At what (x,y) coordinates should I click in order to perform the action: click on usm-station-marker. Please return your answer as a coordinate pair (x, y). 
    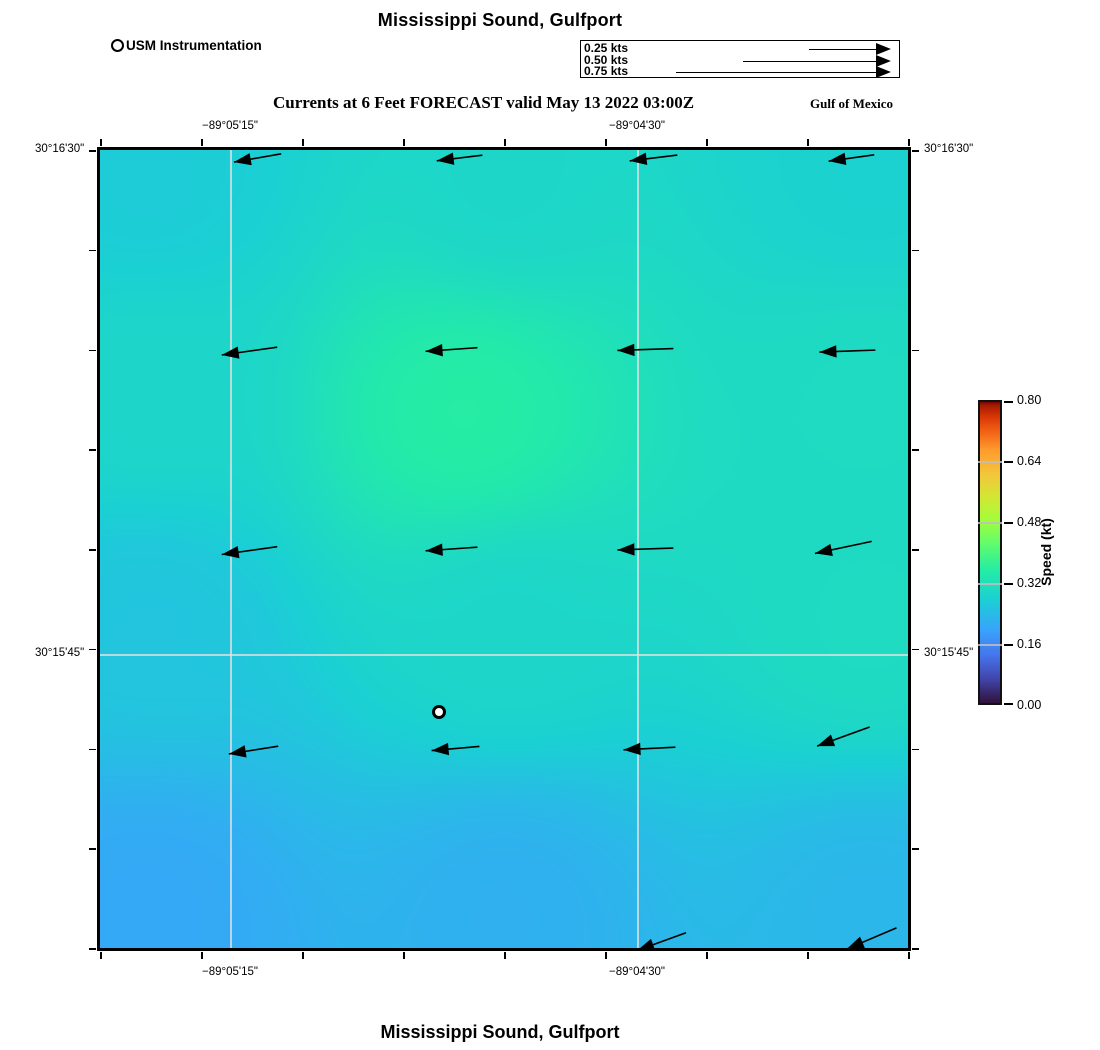
    Looking at the image, I should click on (439, 712).